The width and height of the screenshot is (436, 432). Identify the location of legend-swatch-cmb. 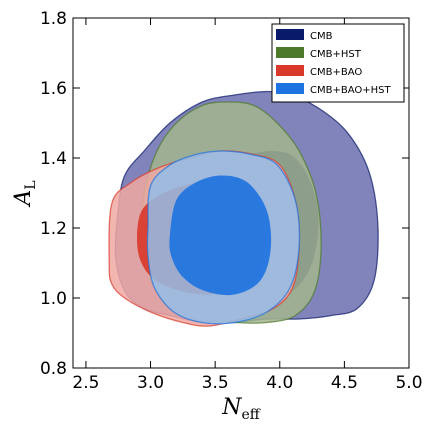
(290, 34).